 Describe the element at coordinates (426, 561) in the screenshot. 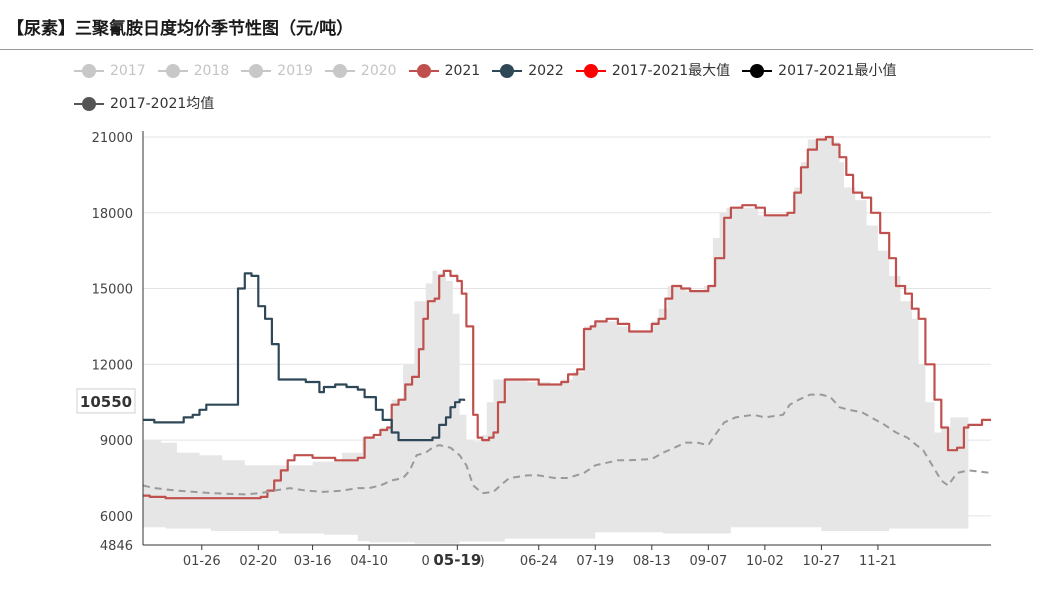

I see `x-tick-label-clipped: 0` at that location.